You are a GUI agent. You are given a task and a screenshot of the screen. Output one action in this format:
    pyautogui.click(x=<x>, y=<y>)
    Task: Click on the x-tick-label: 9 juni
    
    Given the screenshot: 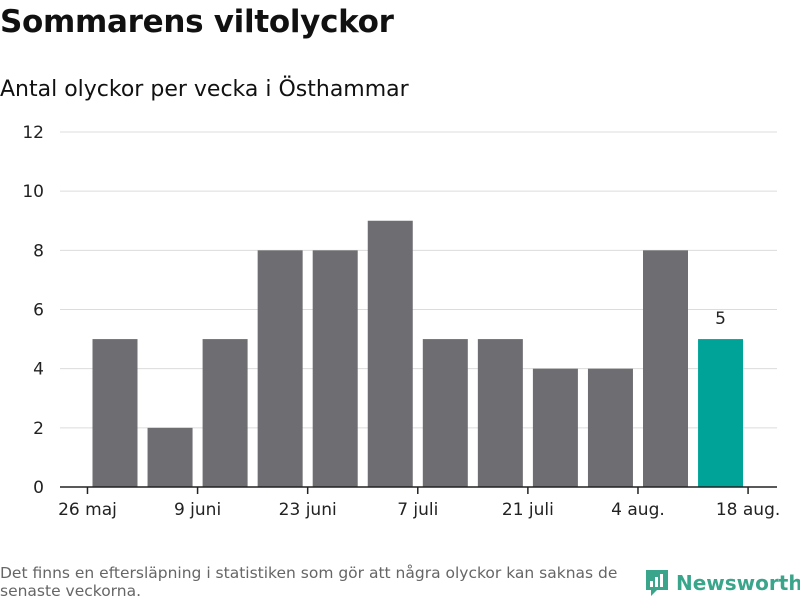 What is the action you would take?
    pyautogui.click(x=197, y=510)
    